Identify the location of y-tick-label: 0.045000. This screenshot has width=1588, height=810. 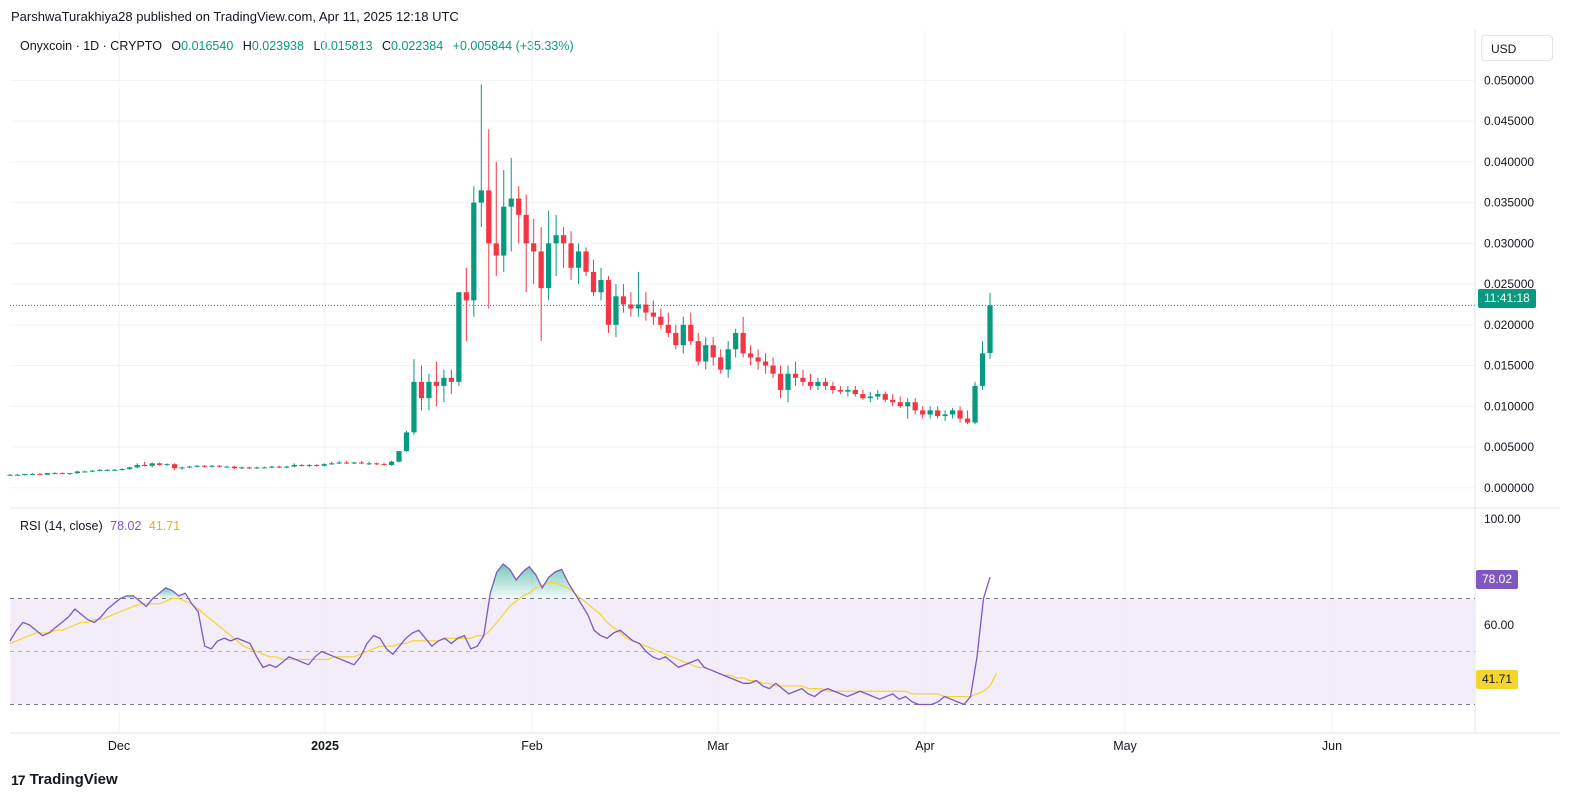
(1509, 121).